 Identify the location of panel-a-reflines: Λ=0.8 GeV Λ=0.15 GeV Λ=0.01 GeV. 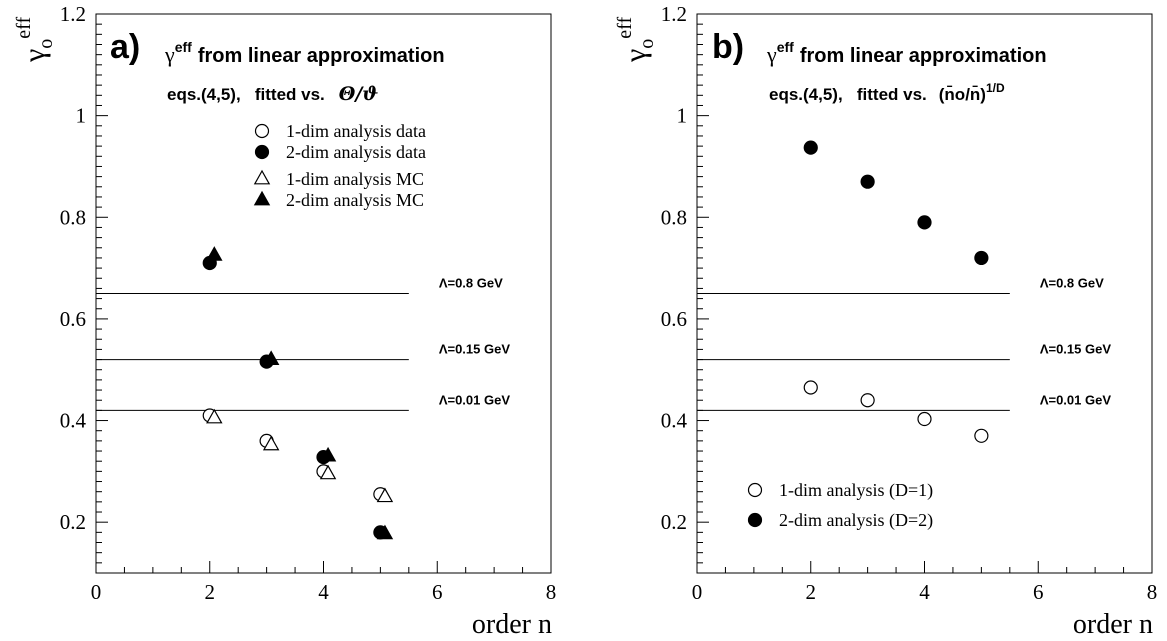
(303, 343).